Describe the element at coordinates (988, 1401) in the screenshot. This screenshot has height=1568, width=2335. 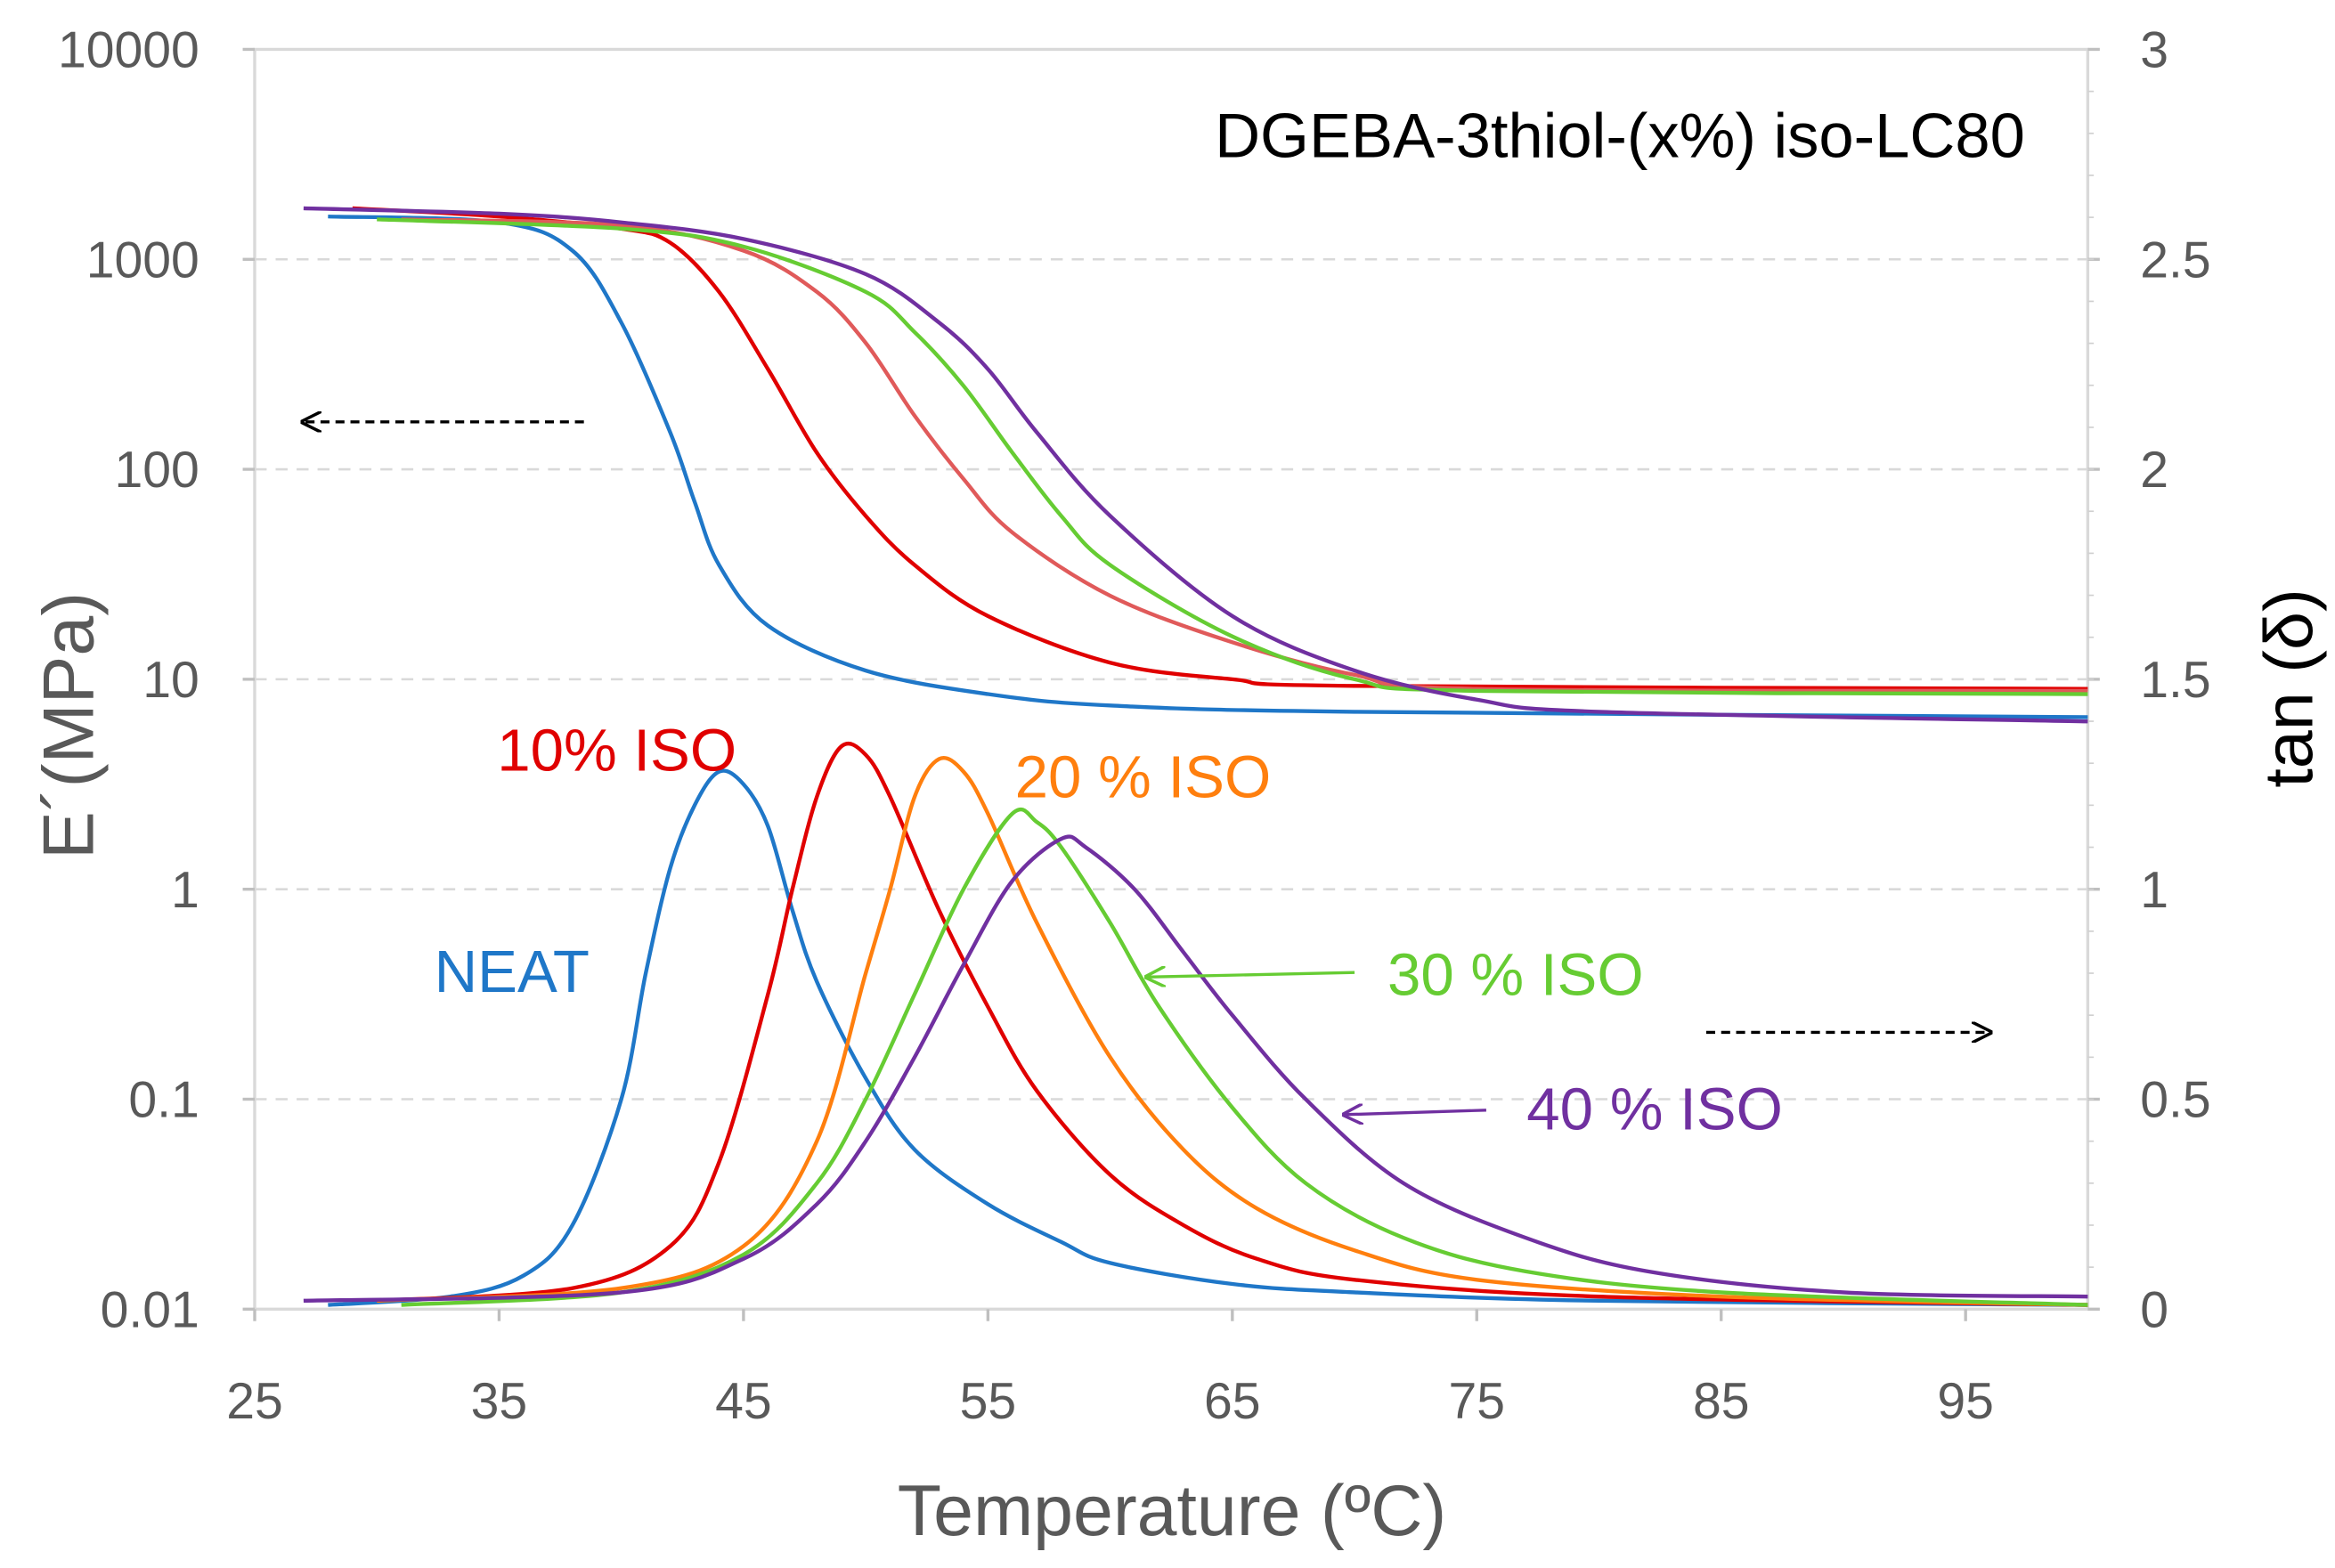
I see `x-tick-label: 55` at that location.